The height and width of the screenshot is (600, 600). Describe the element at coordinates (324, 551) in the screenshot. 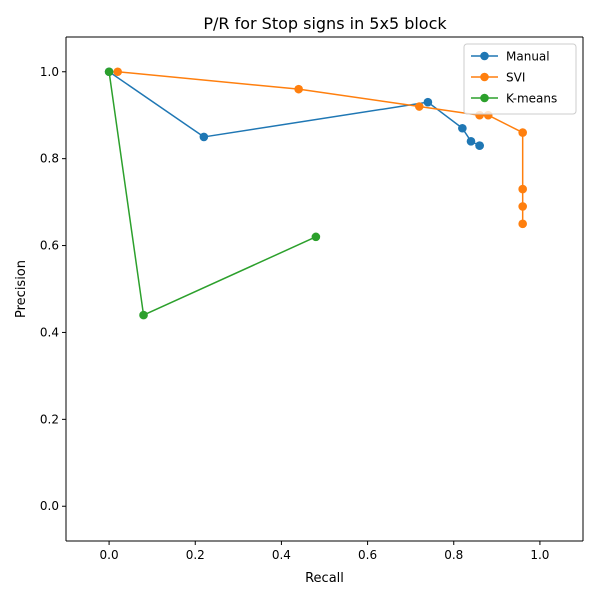

I see `x-axis-ticks: 0.0 0.2 0.4 0.6 0.8 1.0` at that location.